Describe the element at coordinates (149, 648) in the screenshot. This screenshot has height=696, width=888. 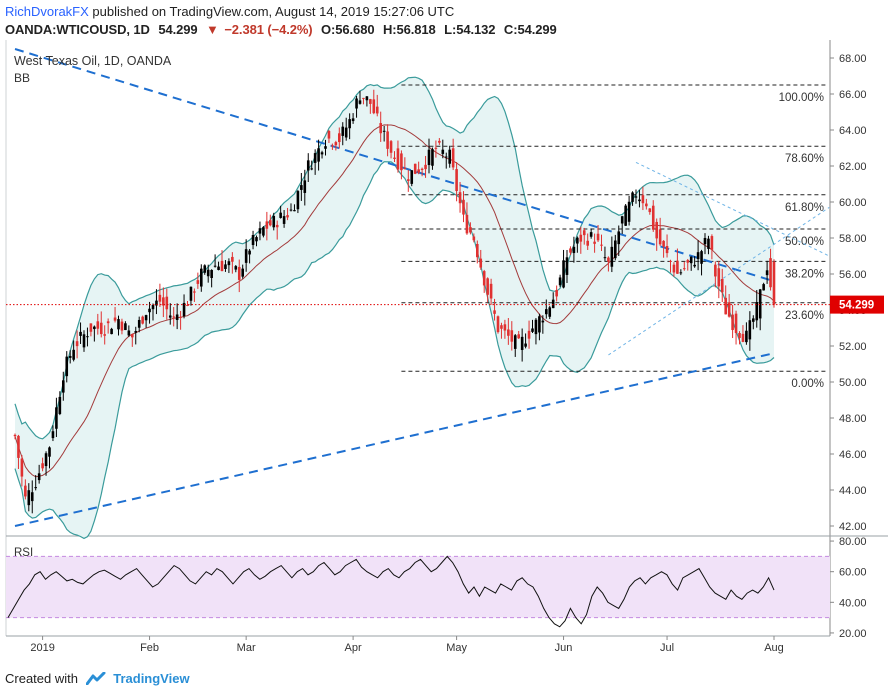
I see `time-tick-label: Feb` at that location.